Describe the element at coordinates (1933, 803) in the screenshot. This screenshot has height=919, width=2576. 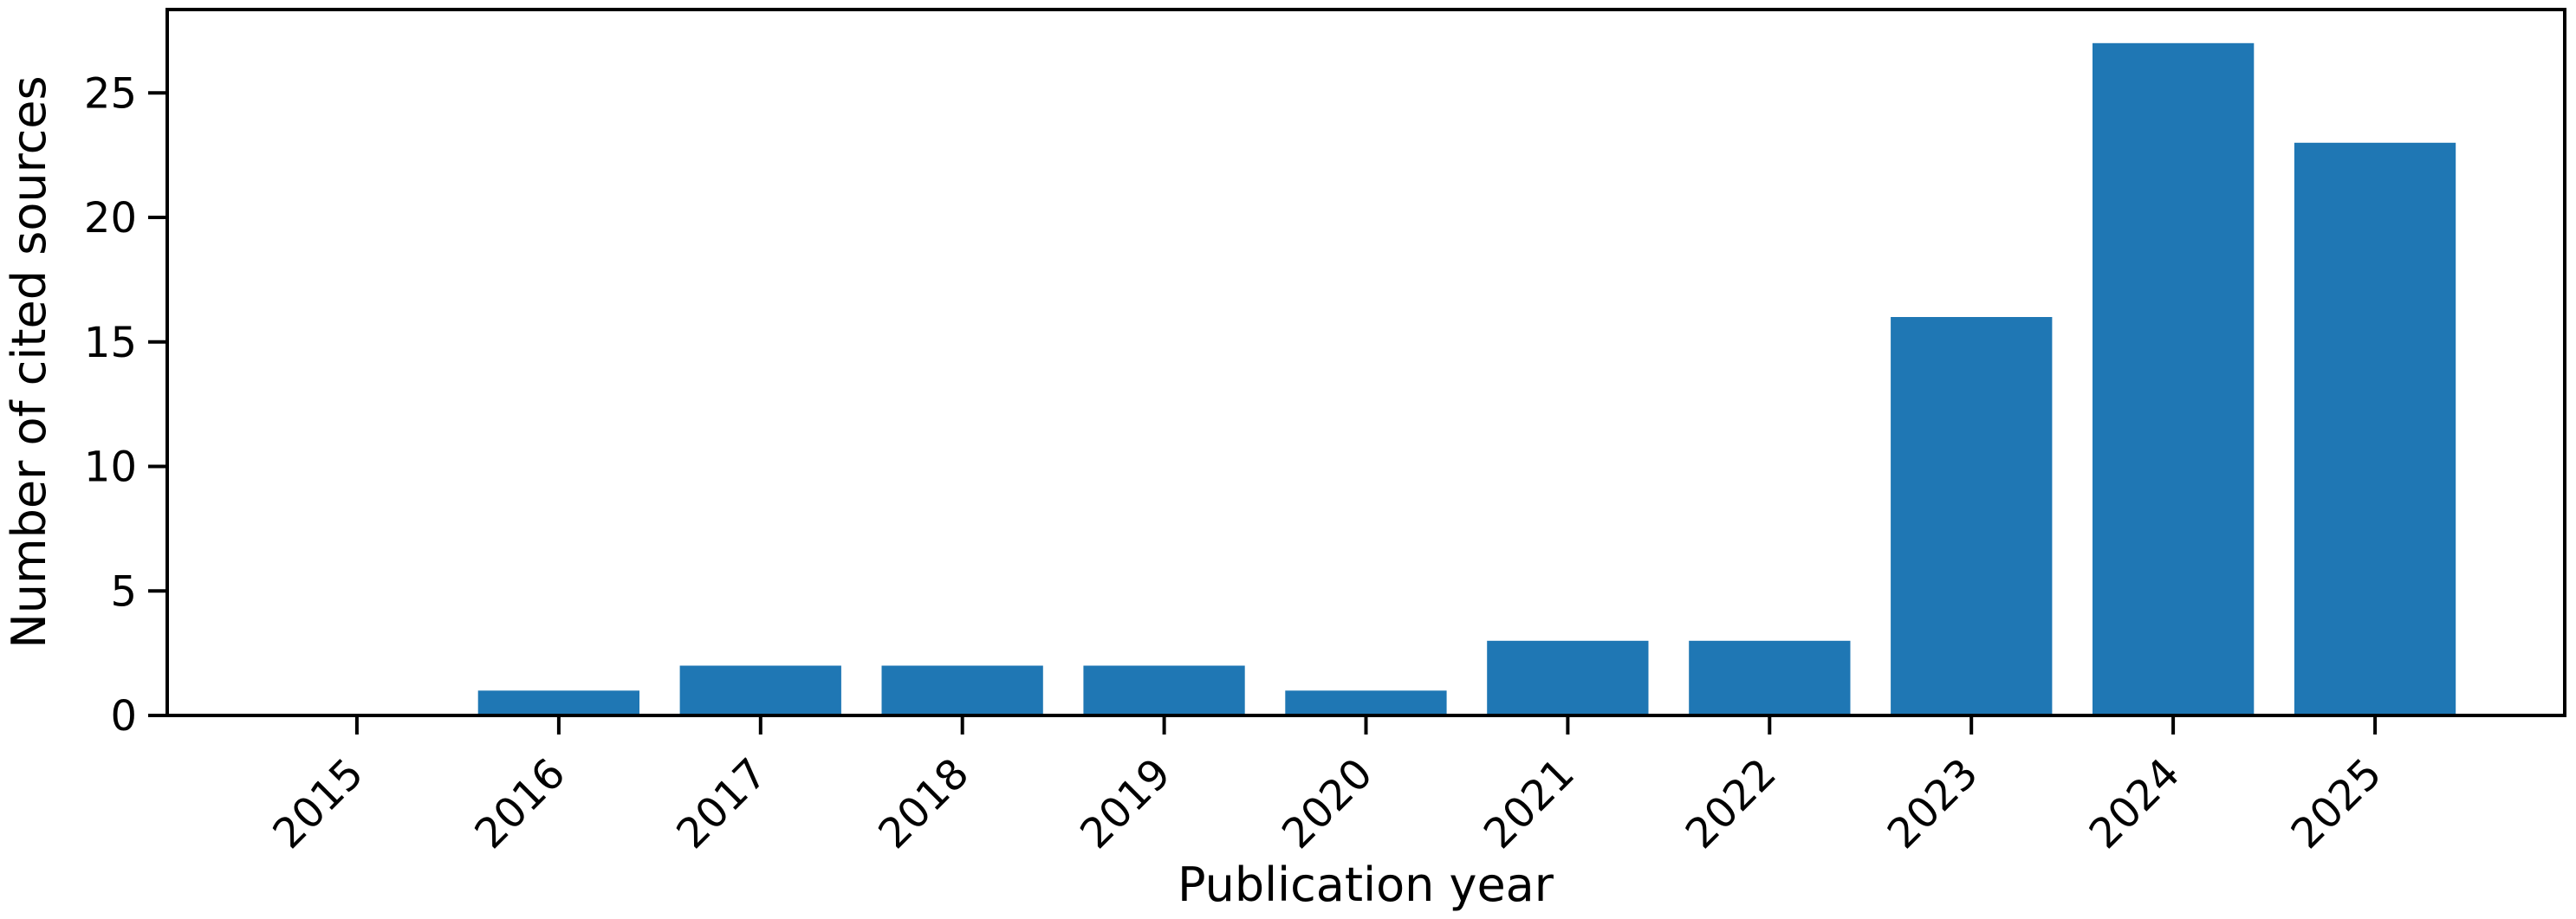
I see `x-tick-label-2023: 2023` at that location.